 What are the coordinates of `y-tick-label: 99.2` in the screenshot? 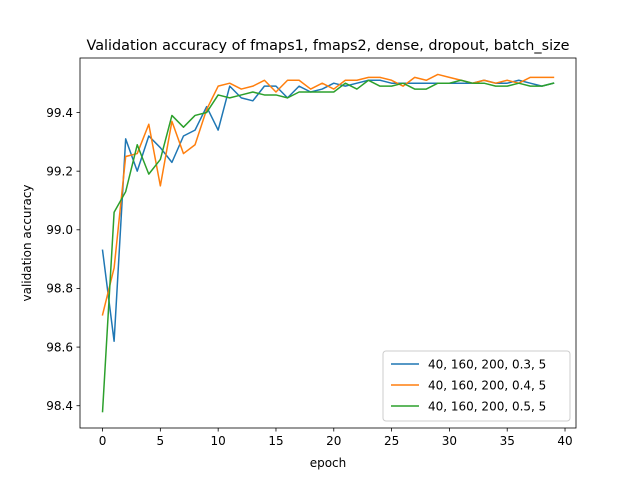 It's located at (59, 171).